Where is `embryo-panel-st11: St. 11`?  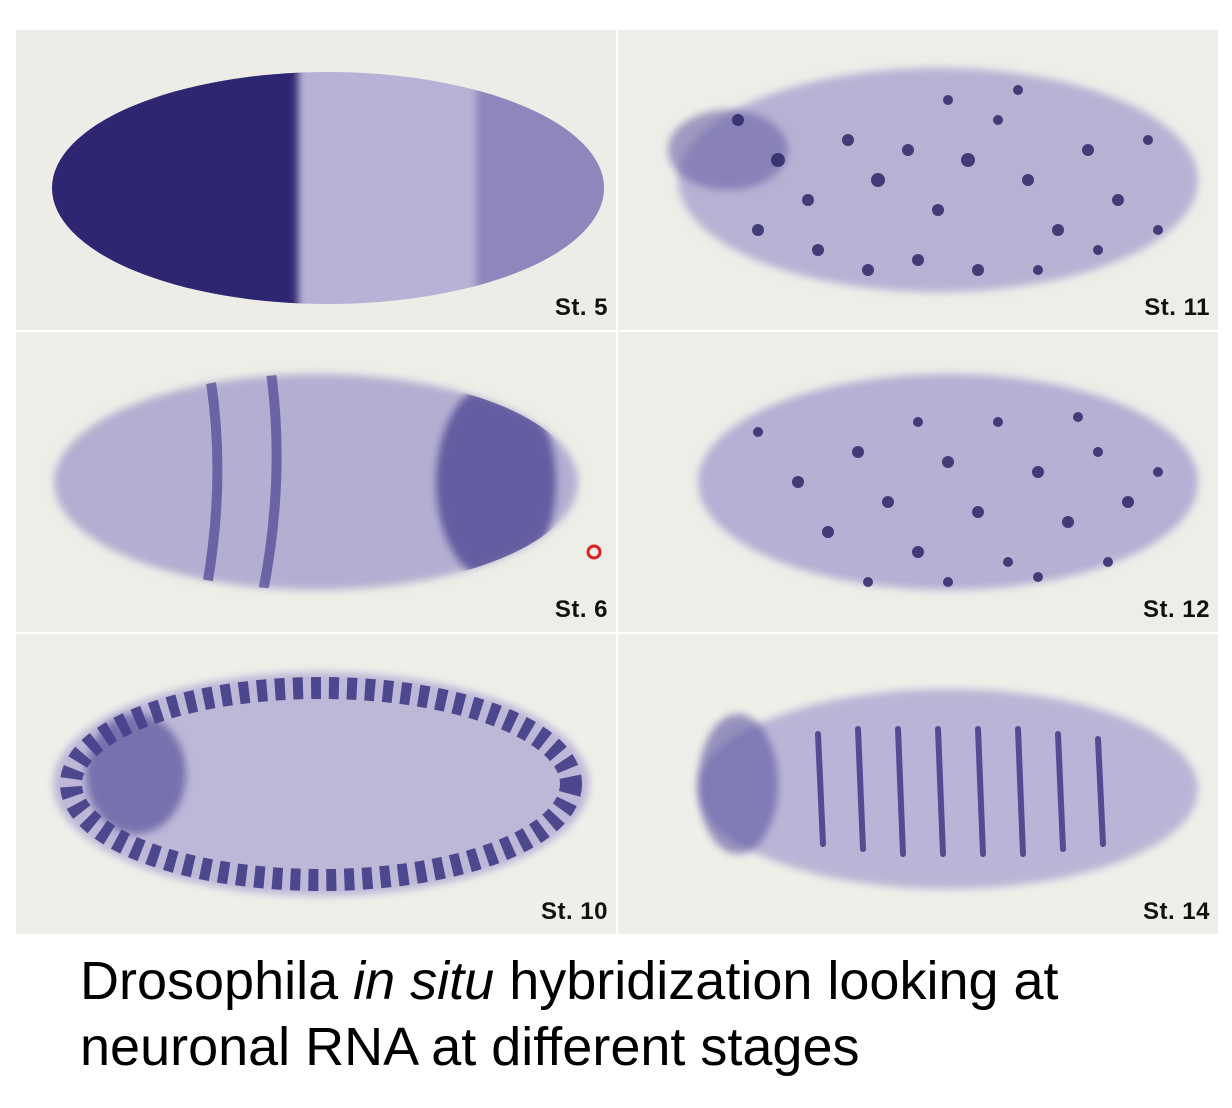
embryo-panel-st11: St. 11 is located at coordinates (918, 180).